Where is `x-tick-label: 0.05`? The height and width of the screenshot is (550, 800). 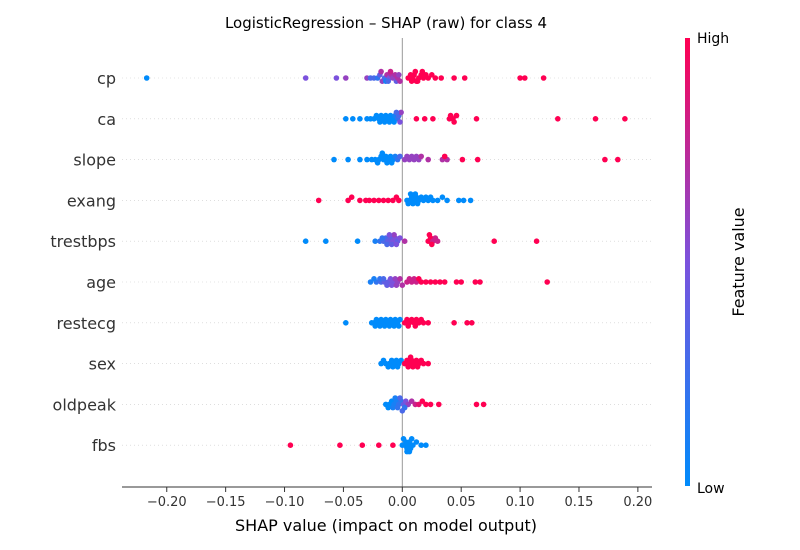 x-tick-label: 0.05 is located at coordinates (461, 502).